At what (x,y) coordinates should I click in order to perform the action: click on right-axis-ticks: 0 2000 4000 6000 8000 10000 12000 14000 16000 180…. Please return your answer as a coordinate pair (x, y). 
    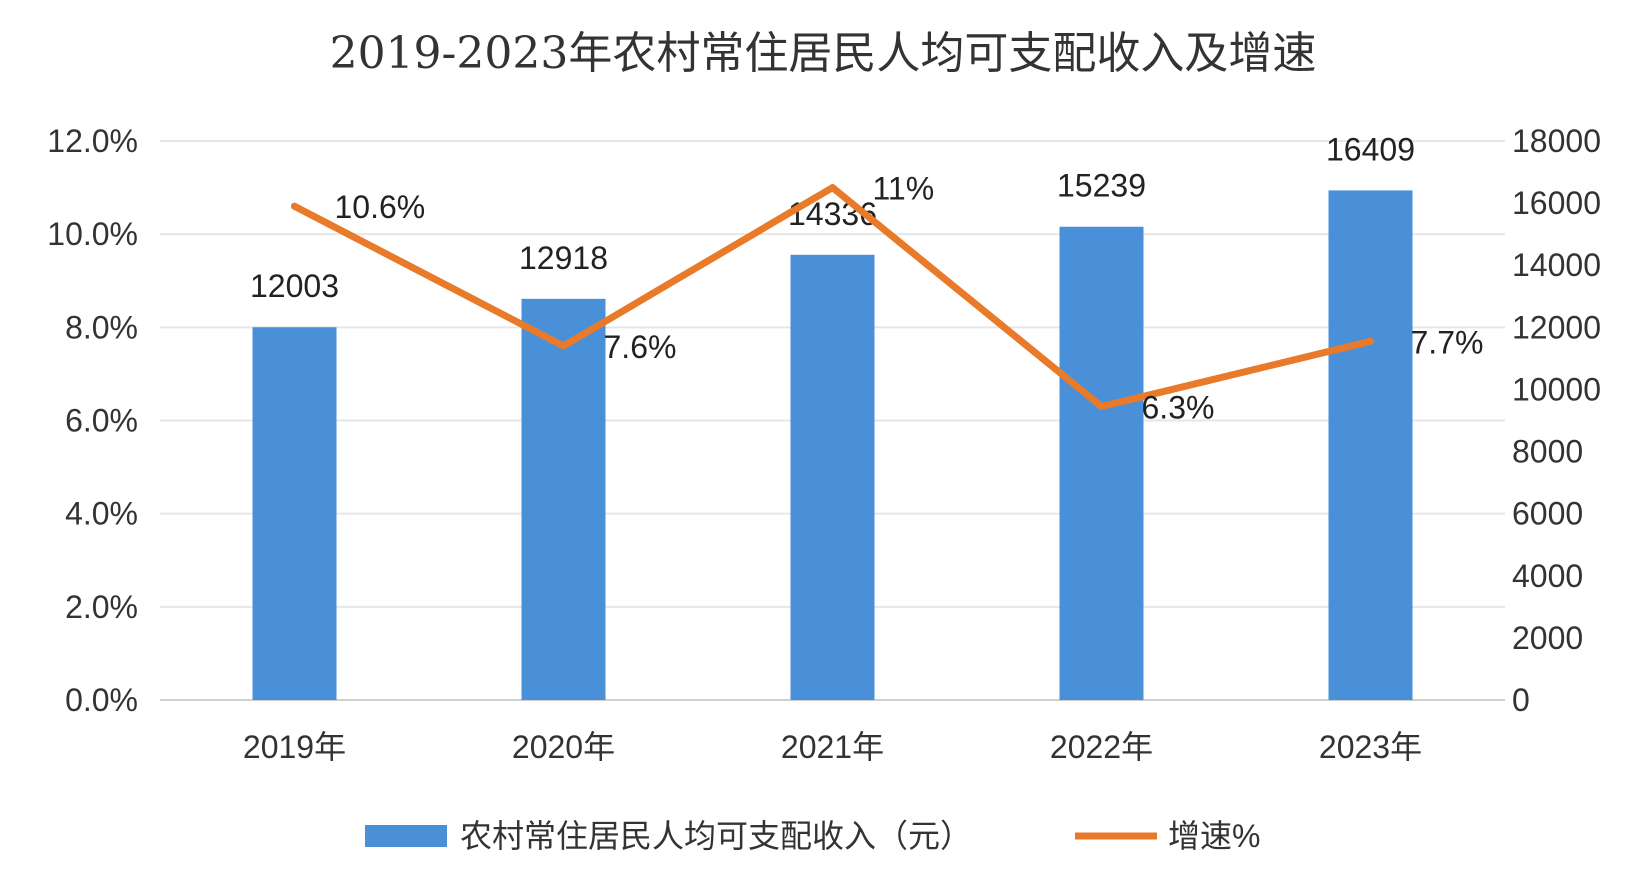
    Looking at the image, I should click on (1556, 420).